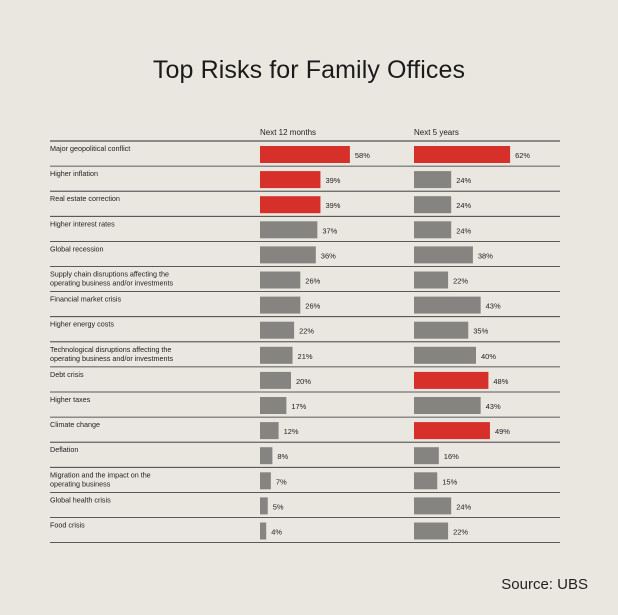  Describe the element at coordinates (332, 180) in the screenshot. I see `value-label-s0-c1: 39%` at that location.